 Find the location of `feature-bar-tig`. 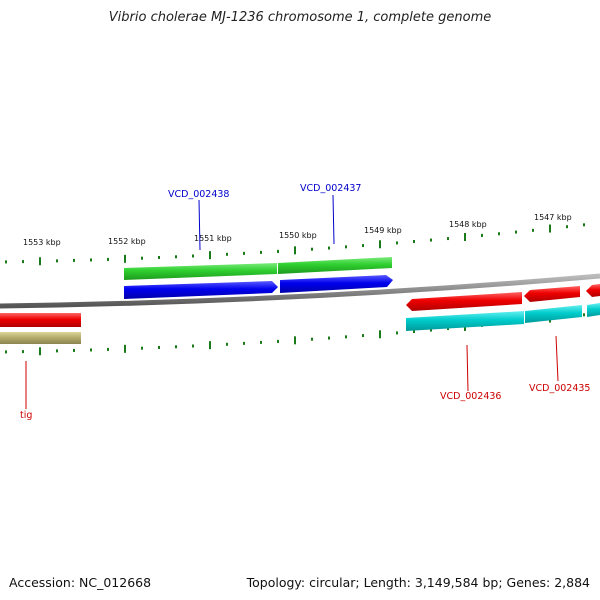

feature-bar-tig is located at coordinates (40, 338).